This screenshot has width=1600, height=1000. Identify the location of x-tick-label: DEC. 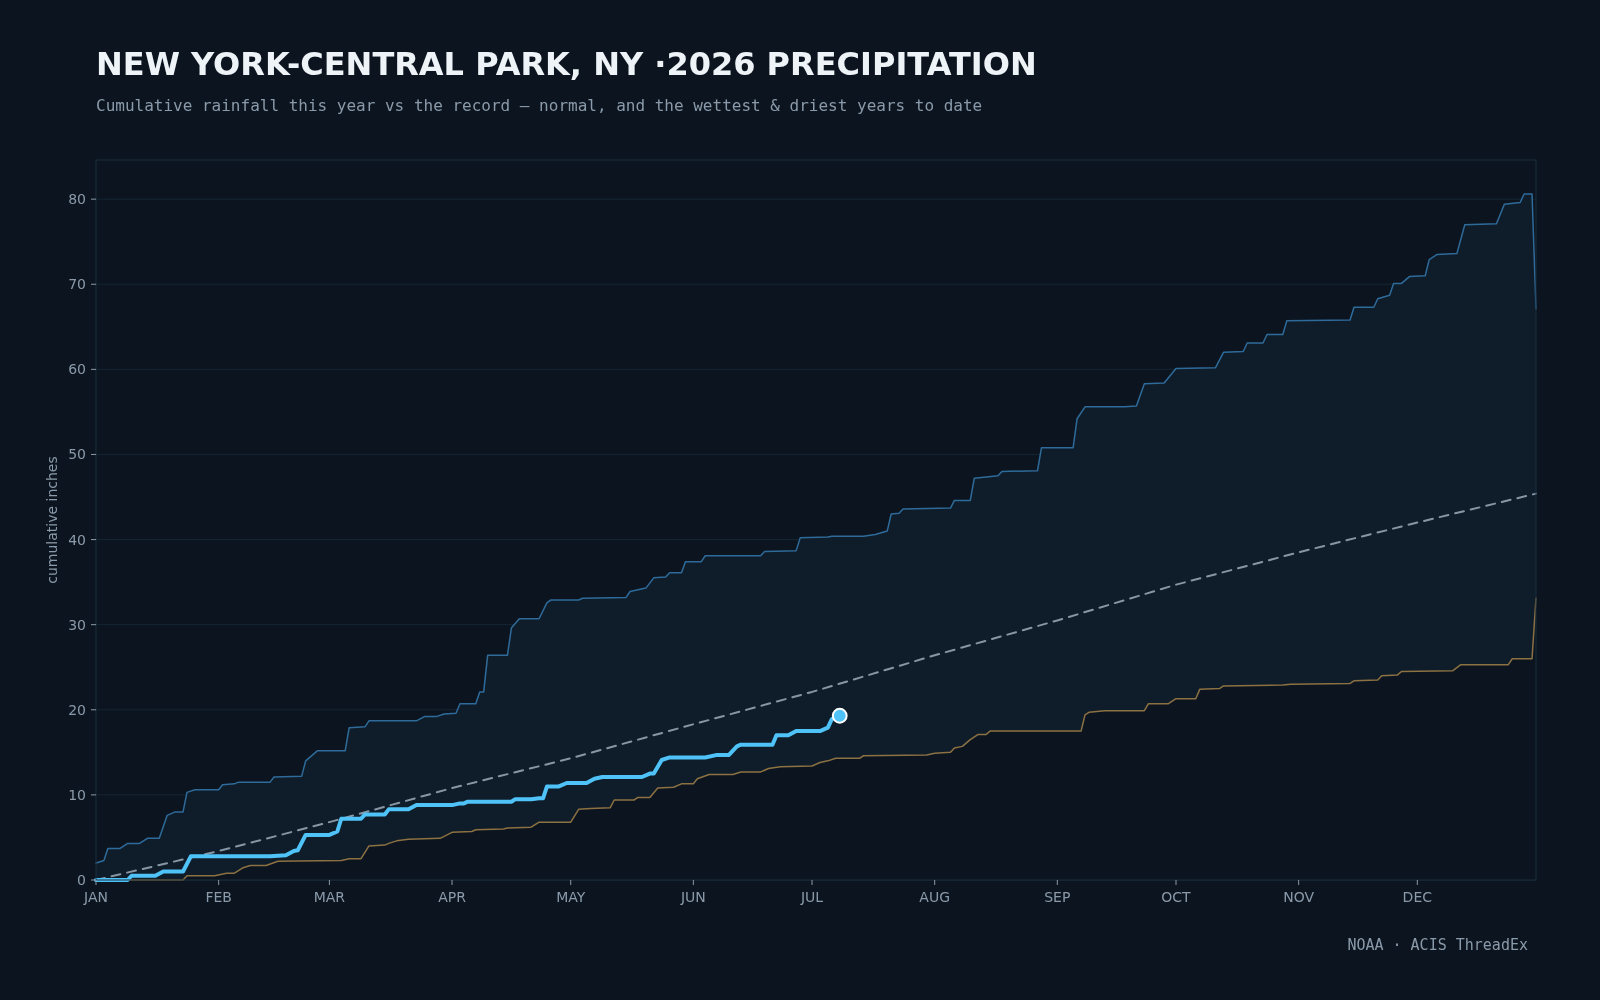
(1417, 897).